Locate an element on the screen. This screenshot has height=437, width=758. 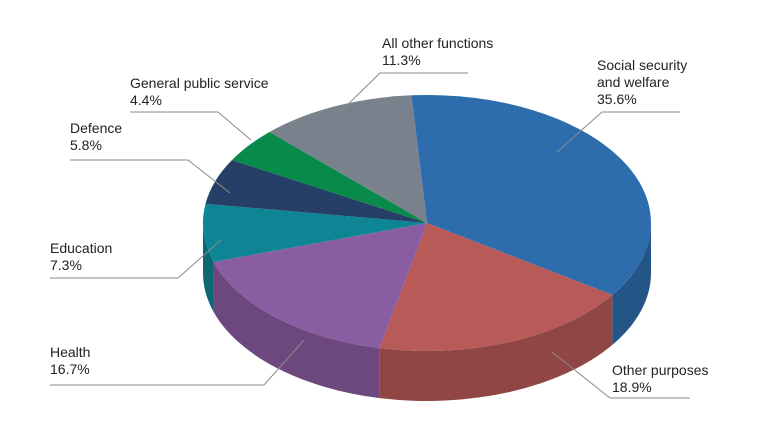
data-label-1: Other purposes 18.9% is located at coordinates (660, 378).